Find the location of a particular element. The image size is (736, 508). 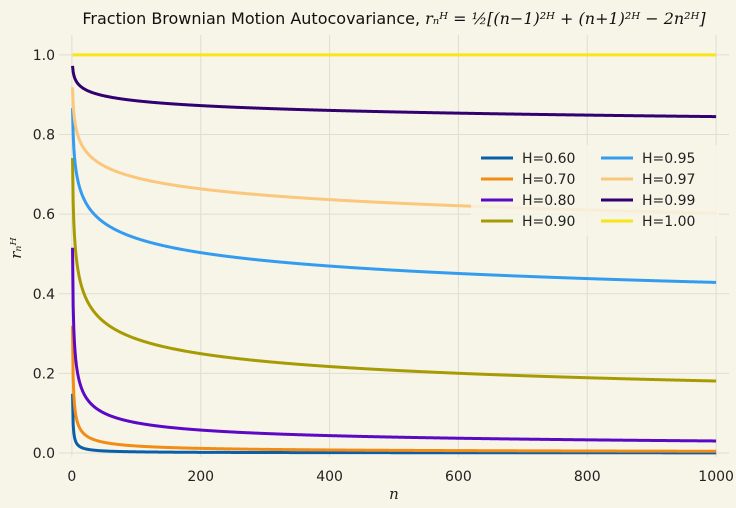

x-tick-label: 400 is located at coordinates (329, 477).